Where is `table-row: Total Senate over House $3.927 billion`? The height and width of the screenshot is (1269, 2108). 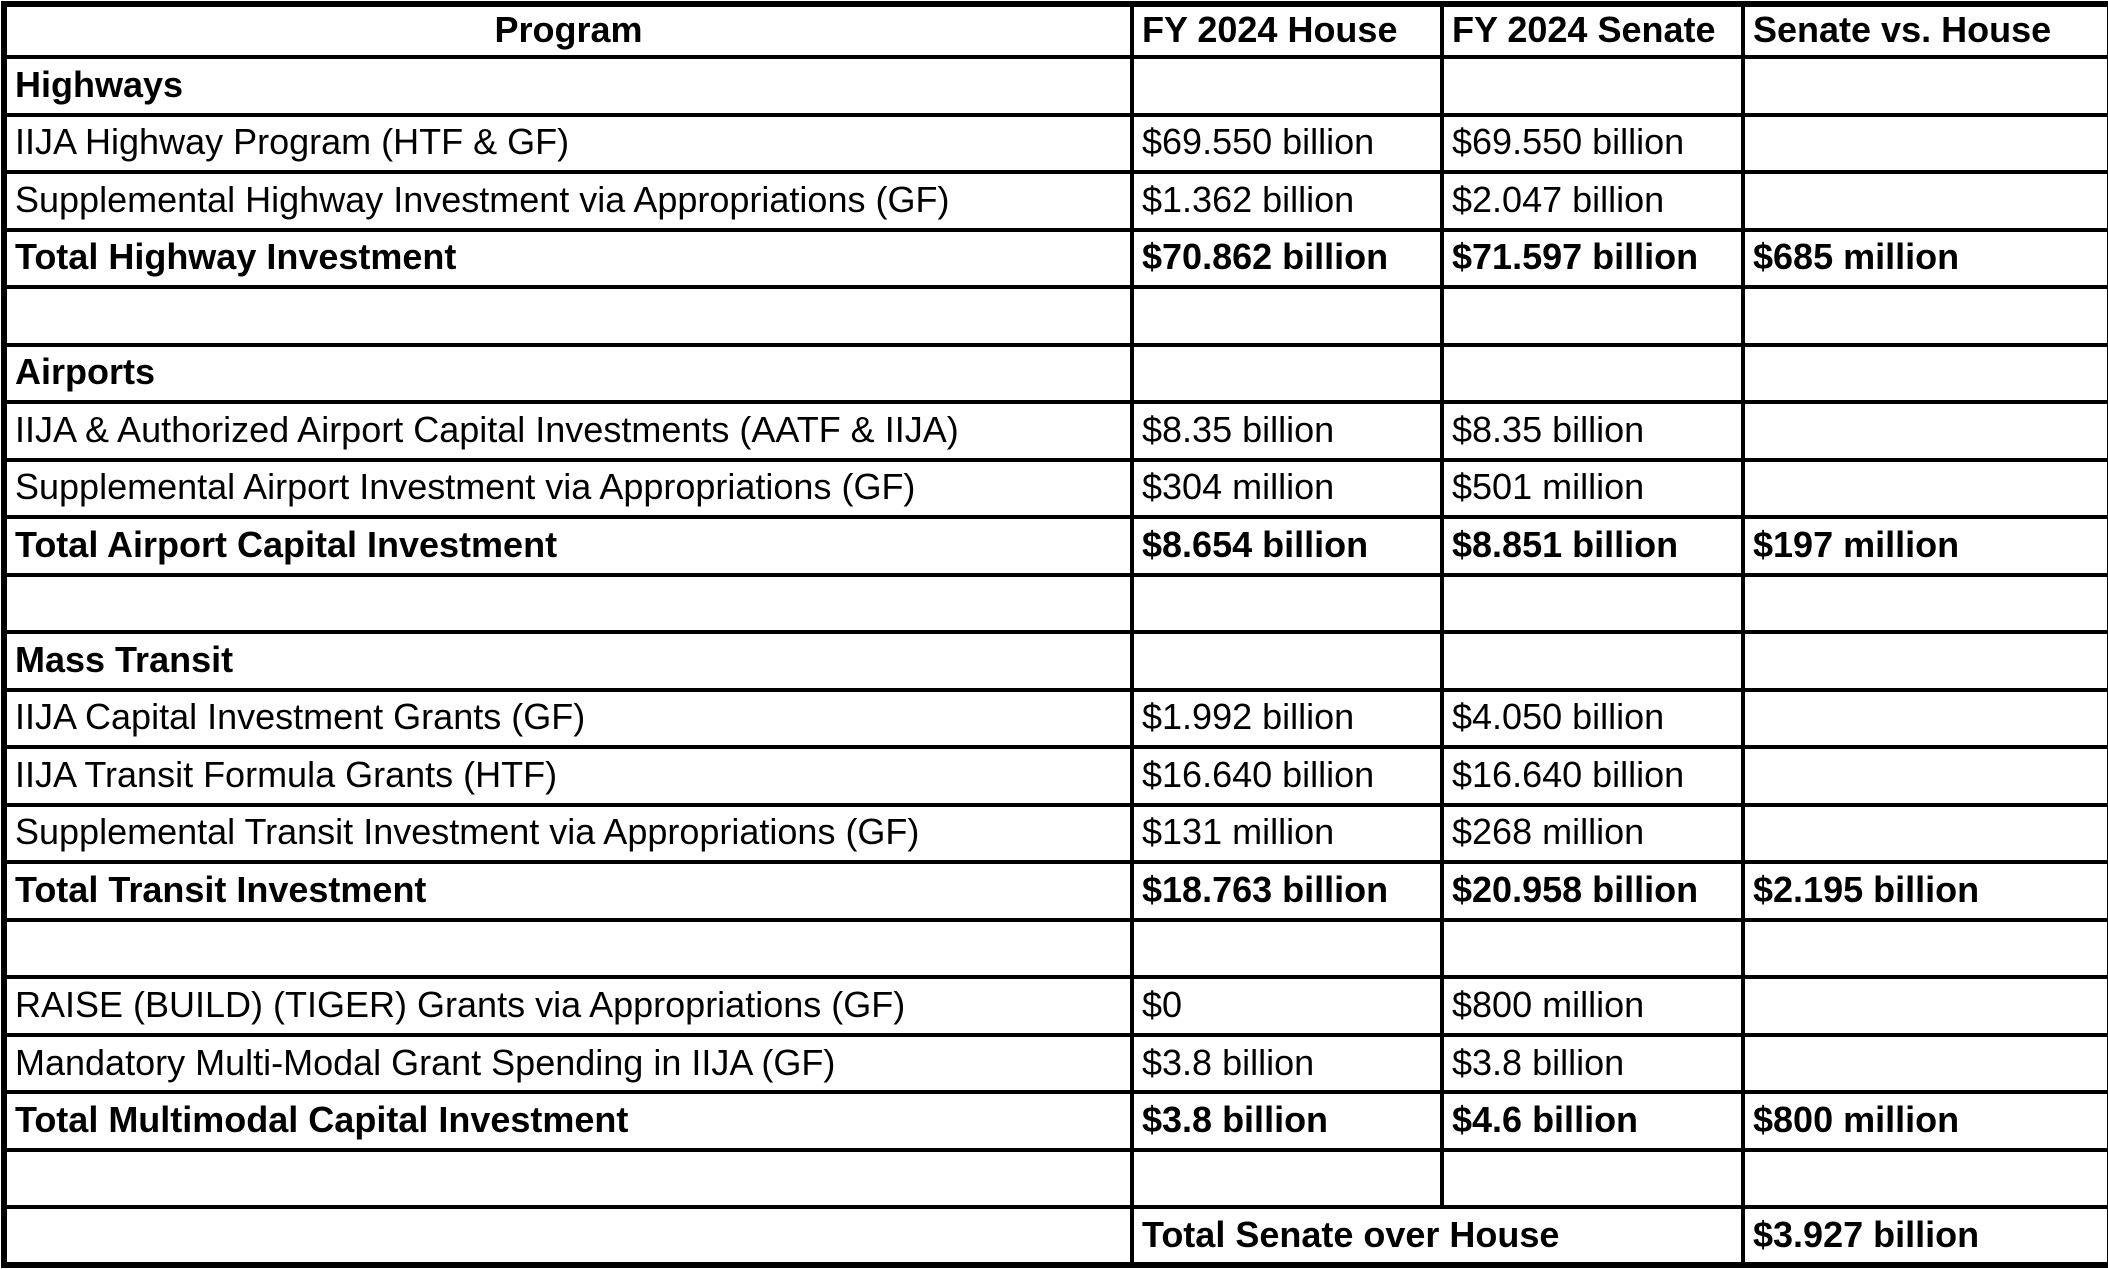 table-row: Total Senate over House $3.927 billion is located at coordinates (1055, 1236).